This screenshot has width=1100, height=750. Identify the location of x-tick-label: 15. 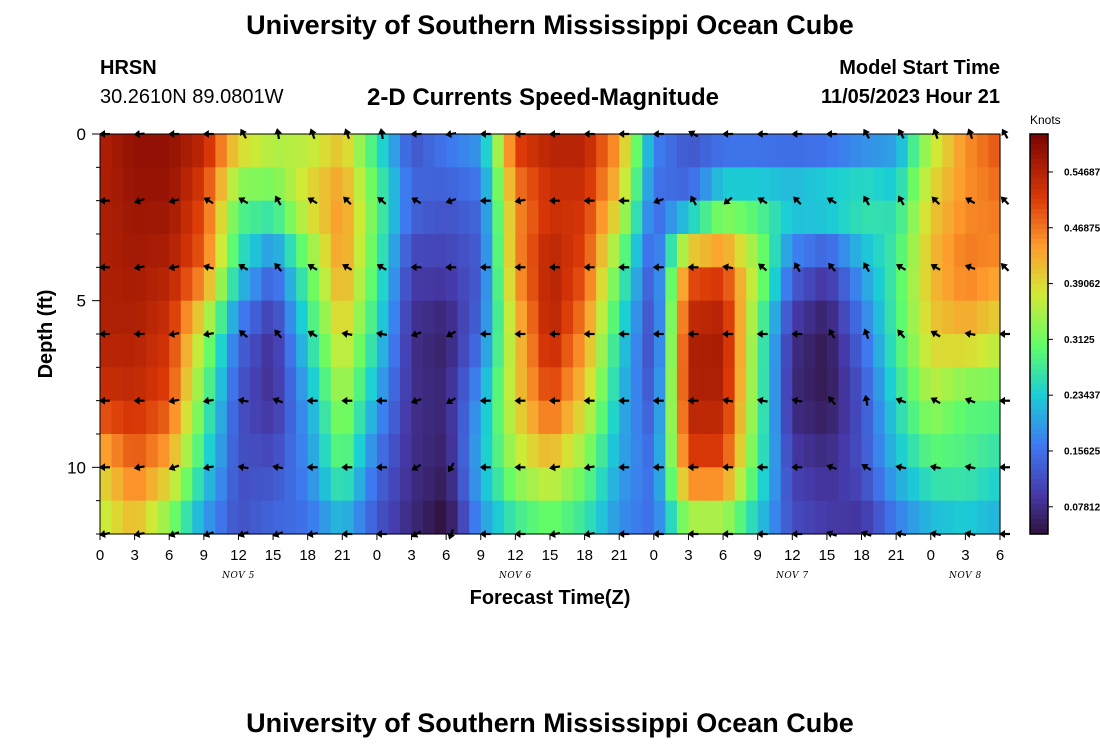
(273, 555).